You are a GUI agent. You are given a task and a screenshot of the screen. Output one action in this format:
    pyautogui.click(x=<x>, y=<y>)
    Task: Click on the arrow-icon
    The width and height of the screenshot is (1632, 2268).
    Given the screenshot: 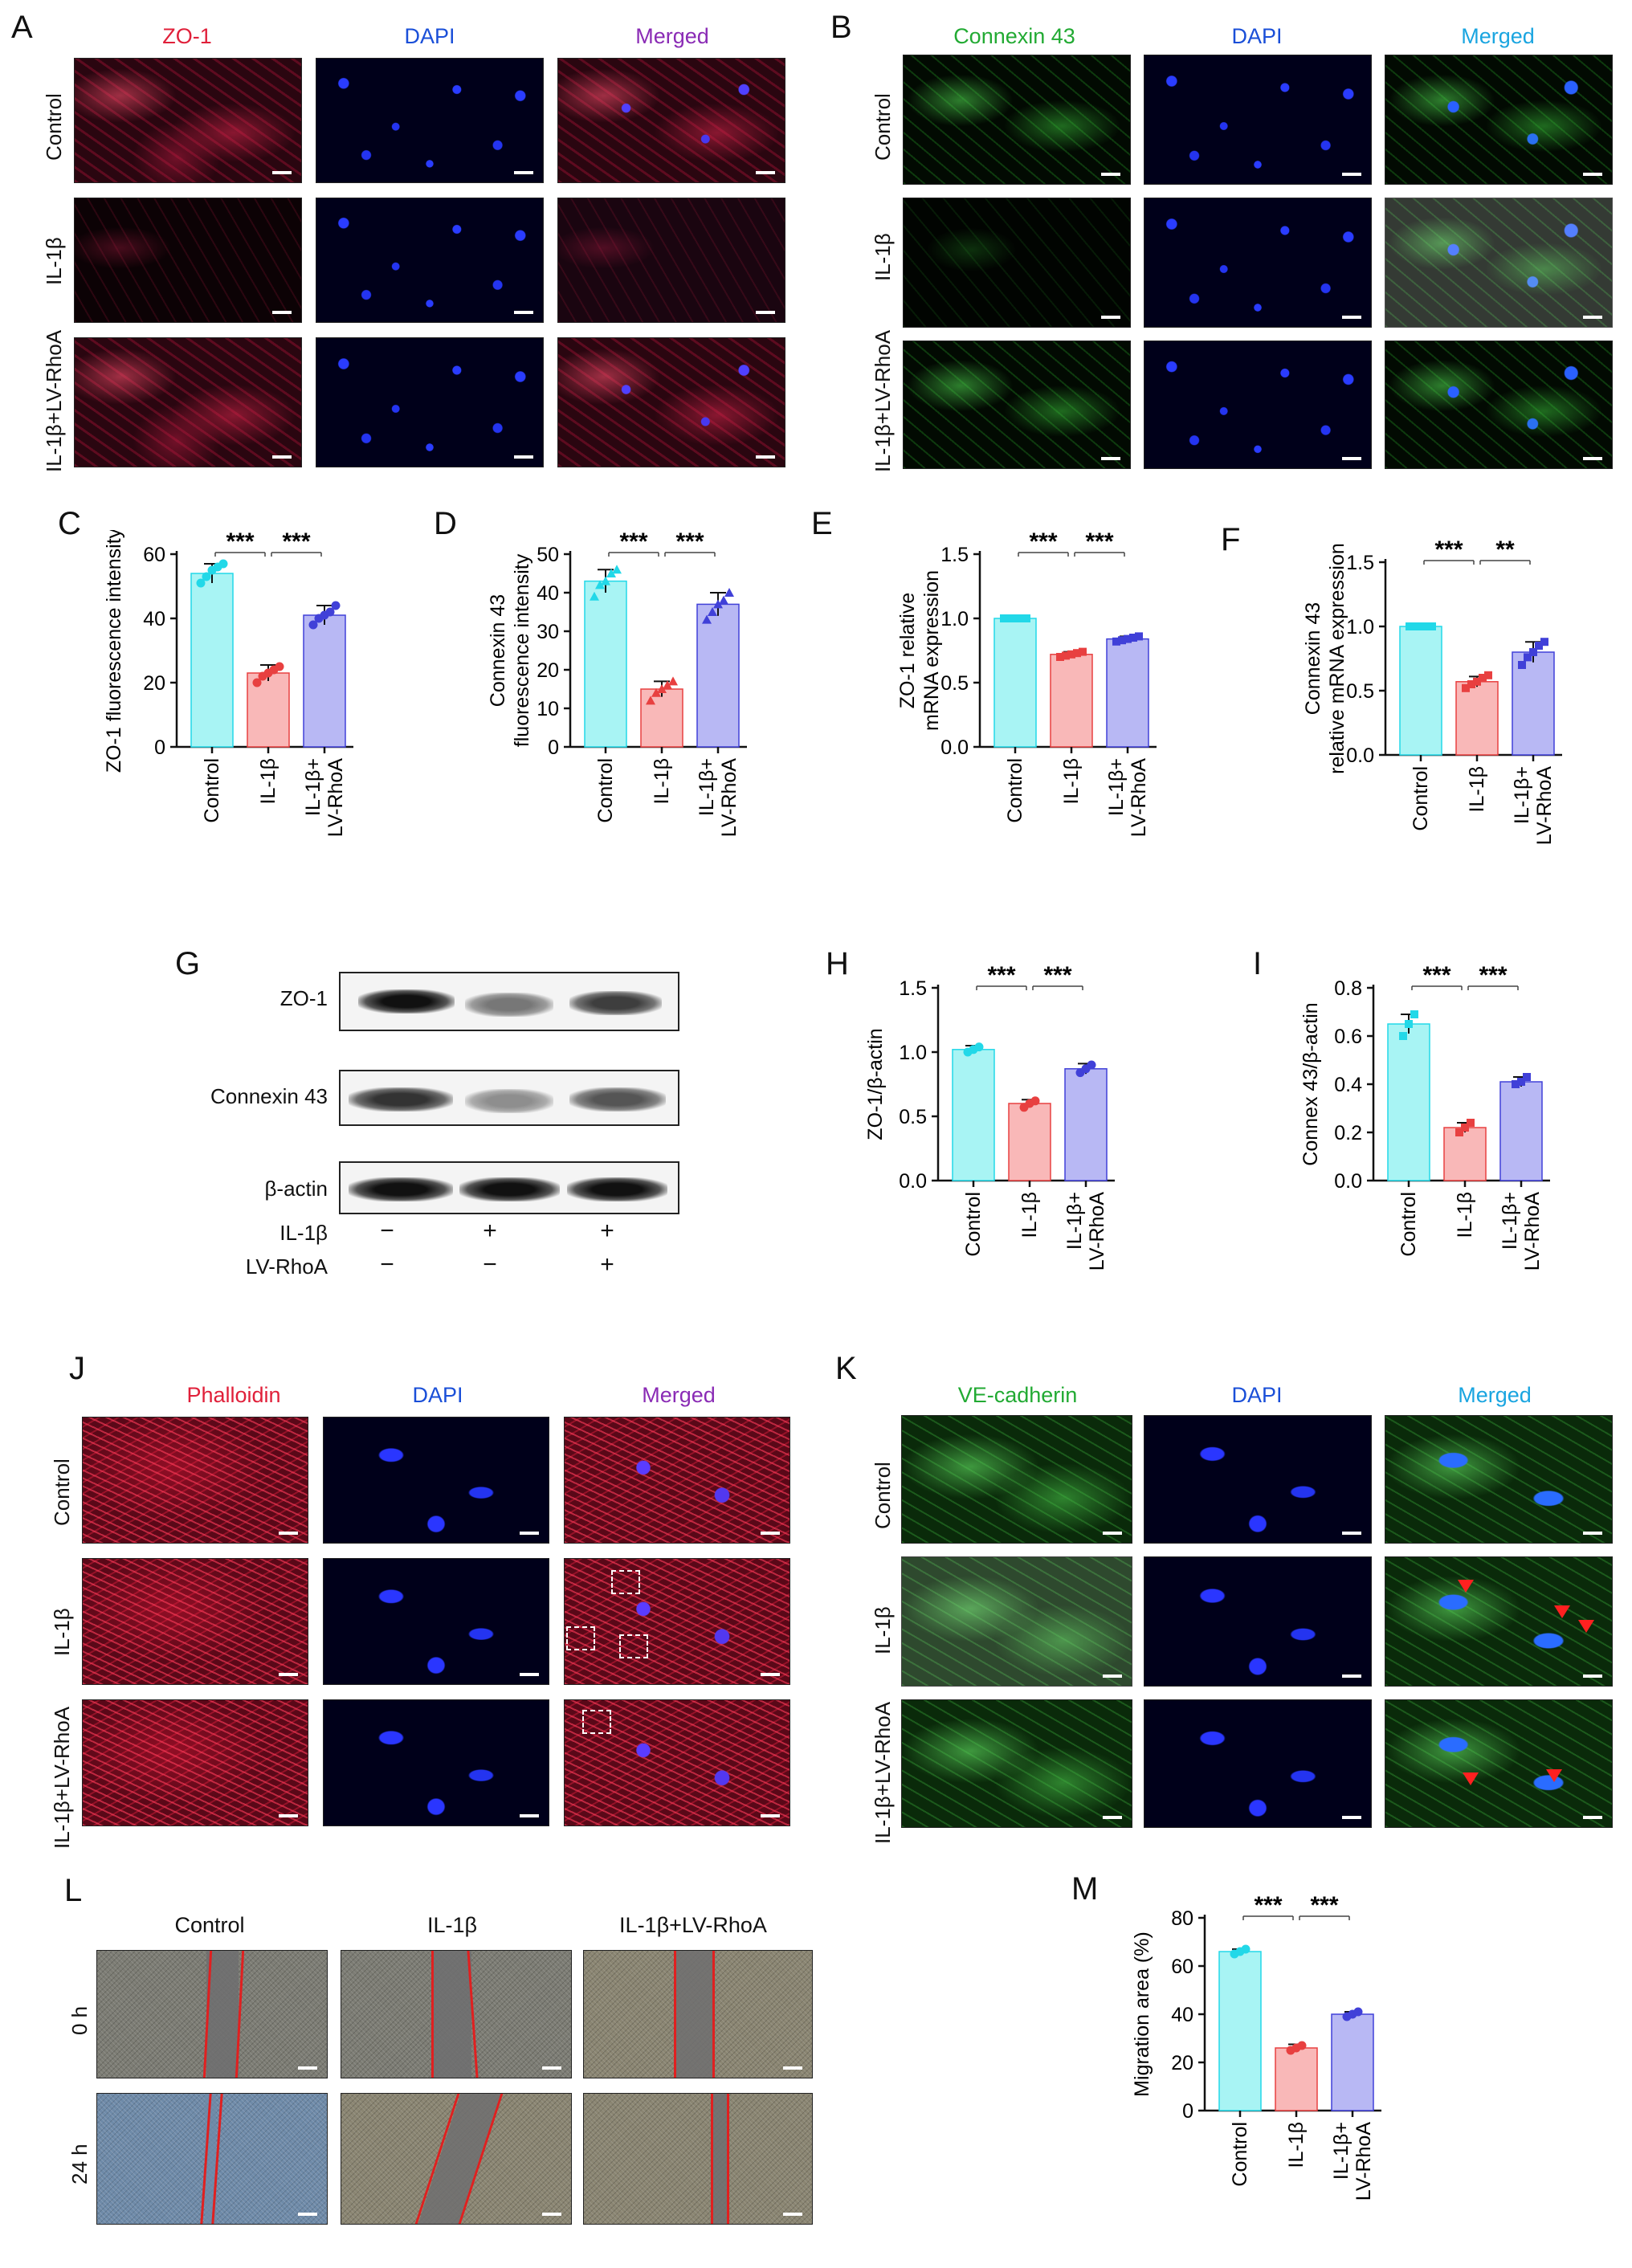 What is the action you would take?
    pyautogui.click(x=1466, y=1587)
    